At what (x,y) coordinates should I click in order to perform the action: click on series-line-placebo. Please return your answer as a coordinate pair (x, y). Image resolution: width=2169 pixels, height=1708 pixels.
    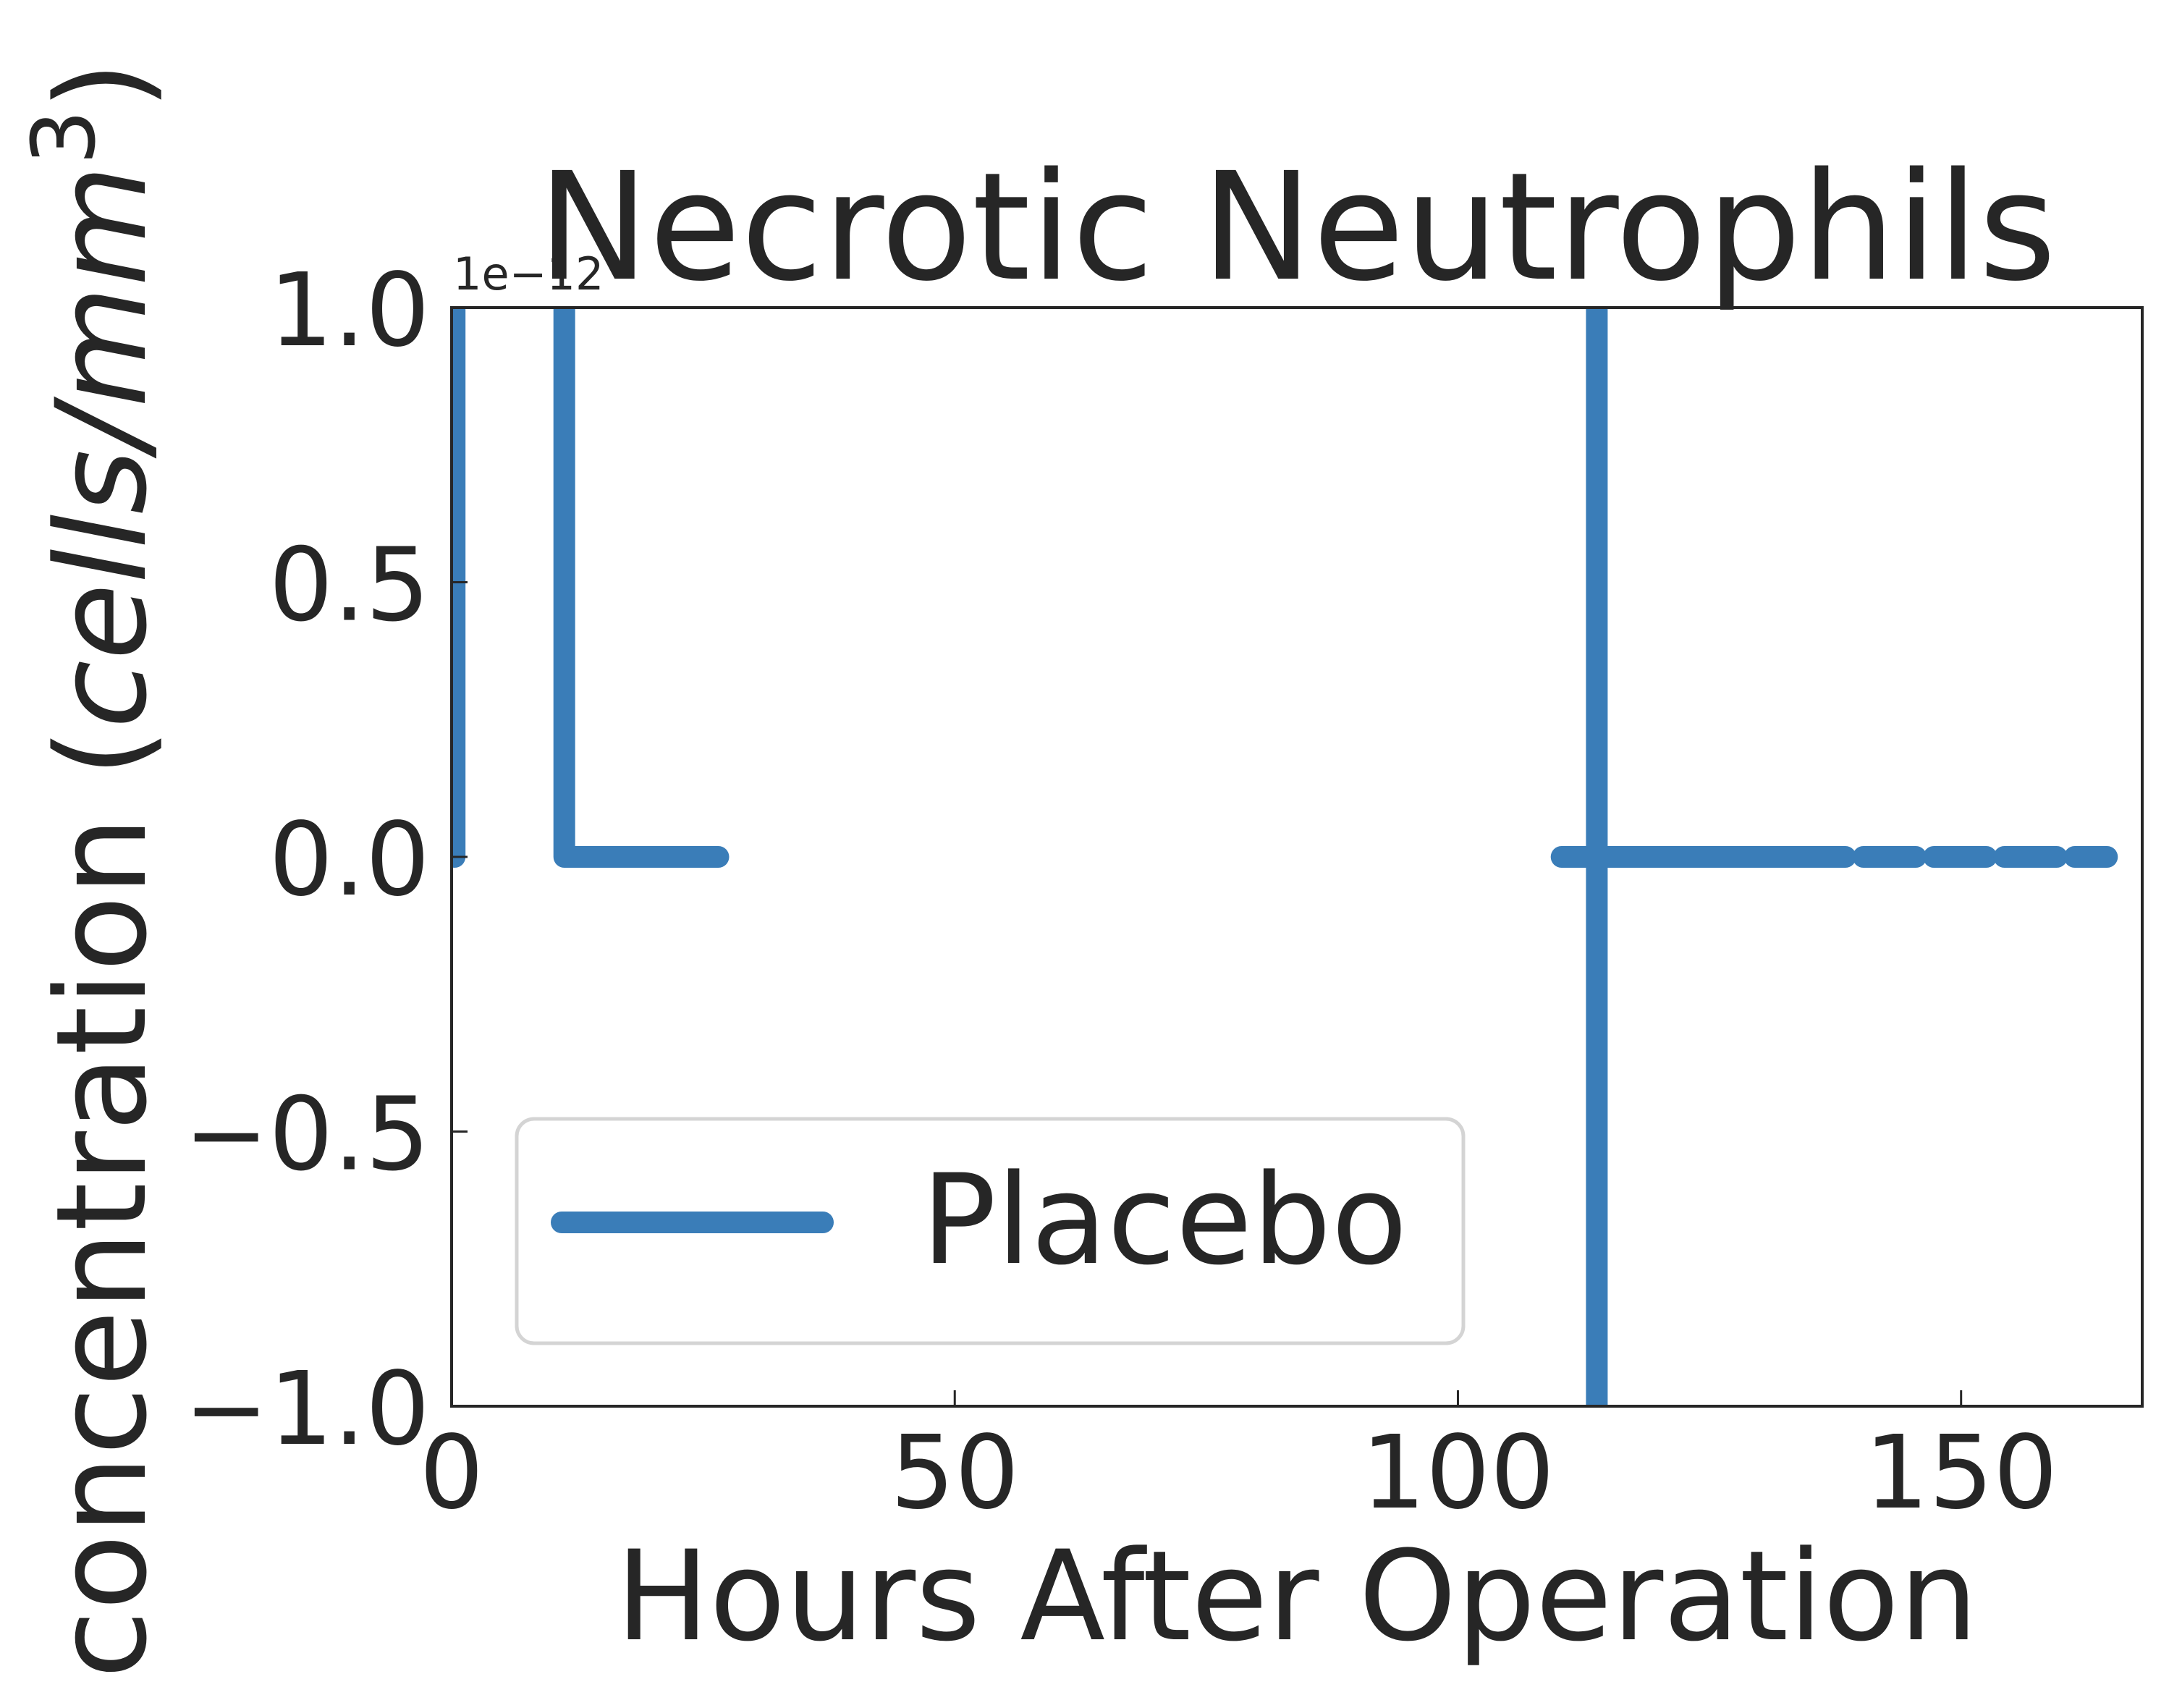
    Looking at the image, I should click on (641, 588).